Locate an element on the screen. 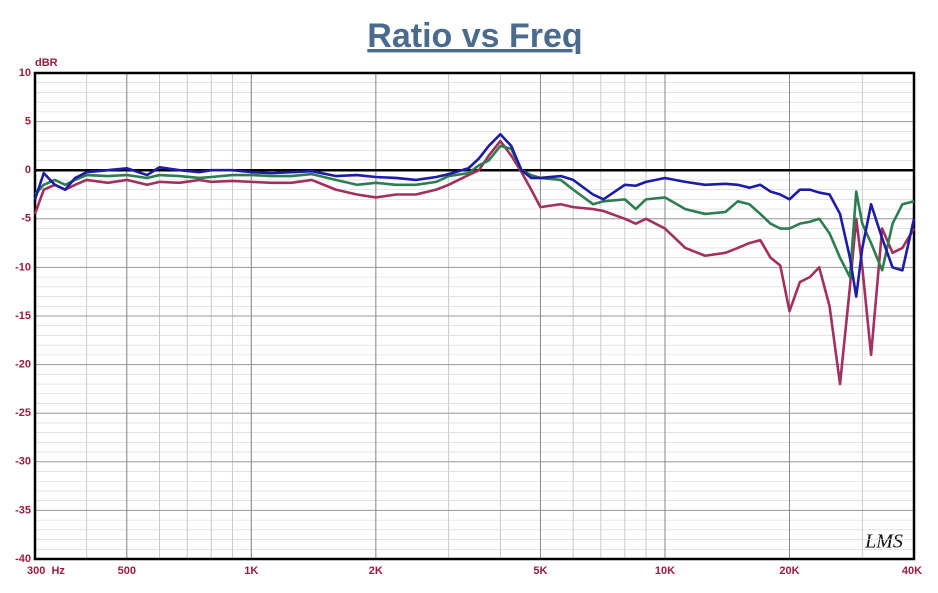  x-tick-label: 5K is located at coordinates (540, 571).